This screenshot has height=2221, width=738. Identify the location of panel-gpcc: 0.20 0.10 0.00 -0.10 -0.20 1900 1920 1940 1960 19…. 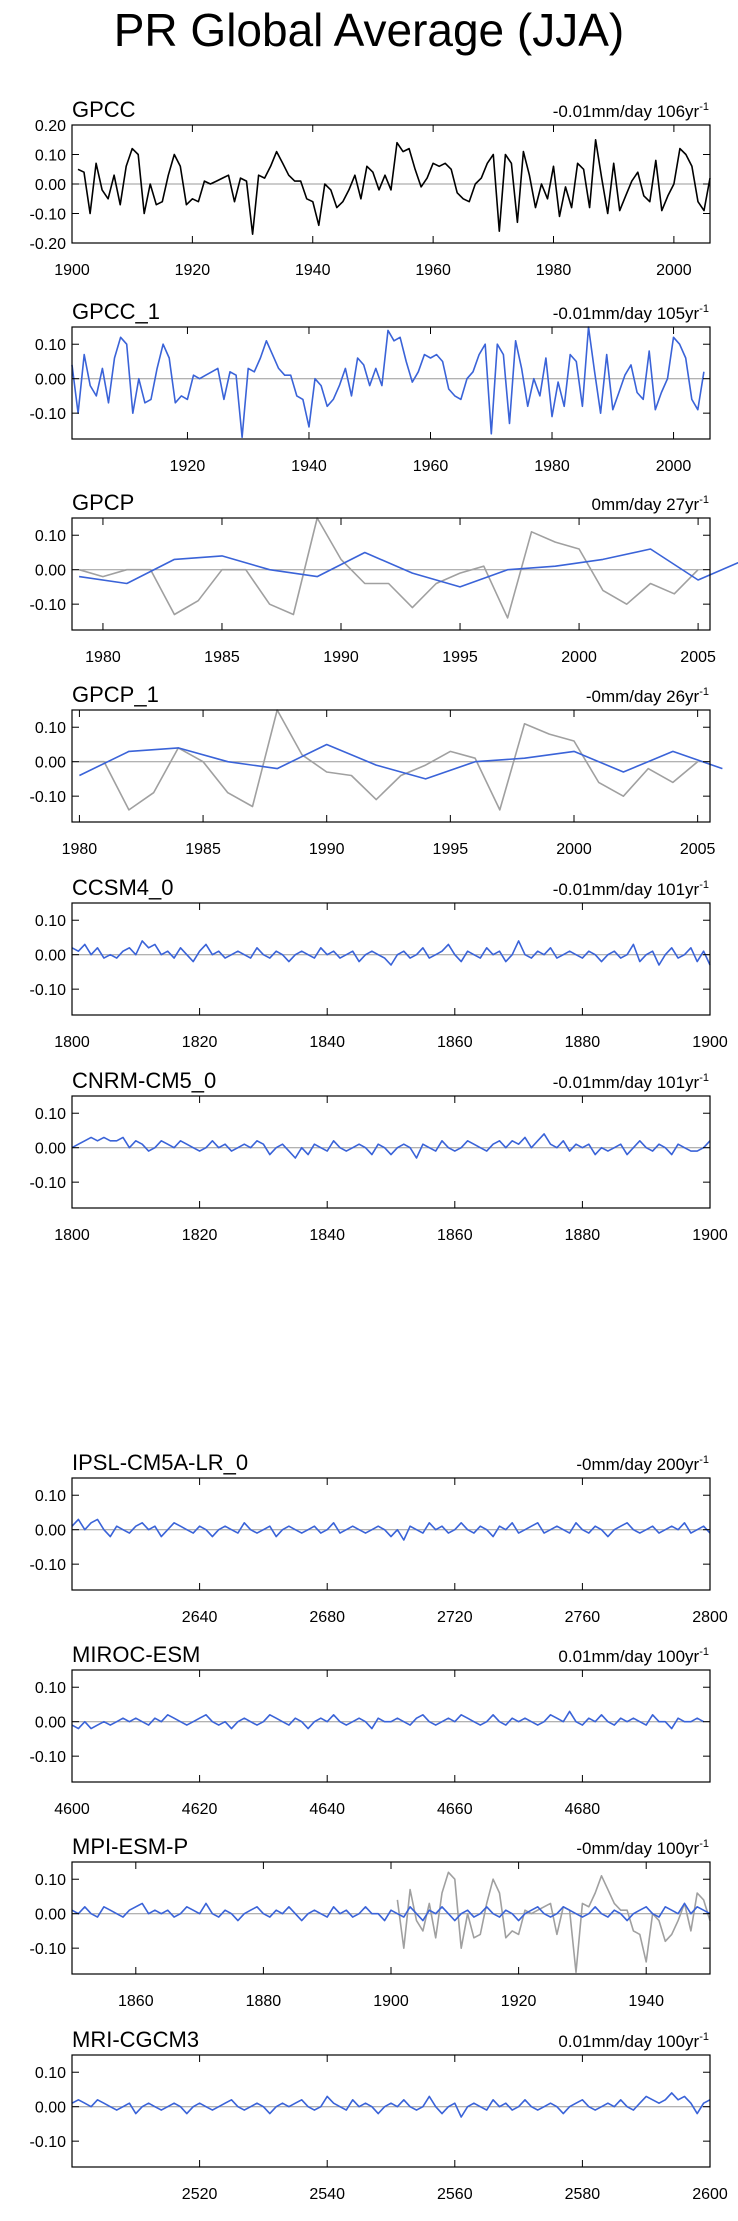
(370, 188).